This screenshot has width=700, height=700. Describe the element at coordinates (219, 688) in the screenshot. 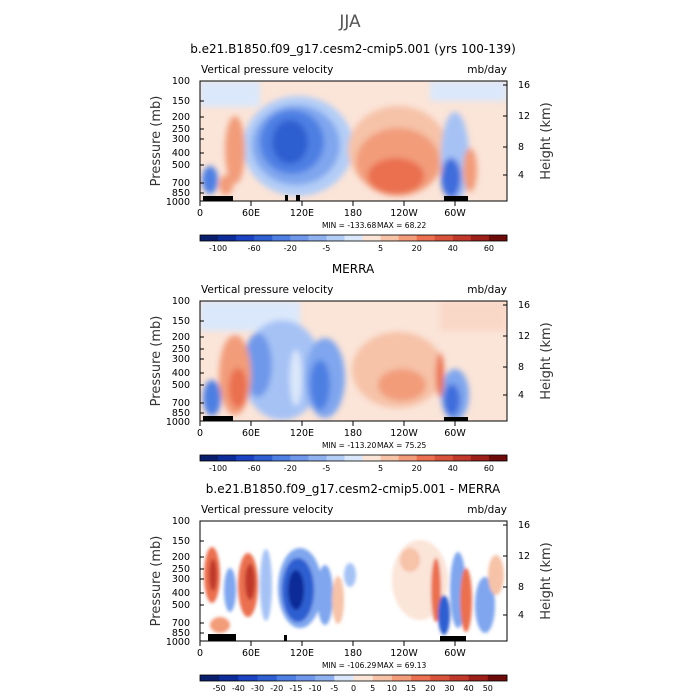

I see `colorbar-label: -50` at that location.